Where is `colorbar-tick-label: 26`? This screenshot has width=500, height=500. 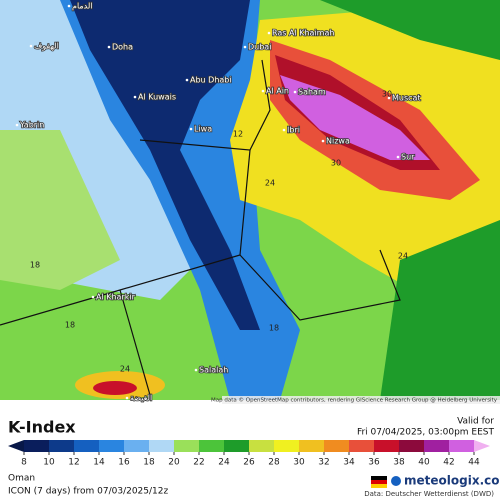 colorbar-tick-label: 26 is located at coordinates (249, 463).